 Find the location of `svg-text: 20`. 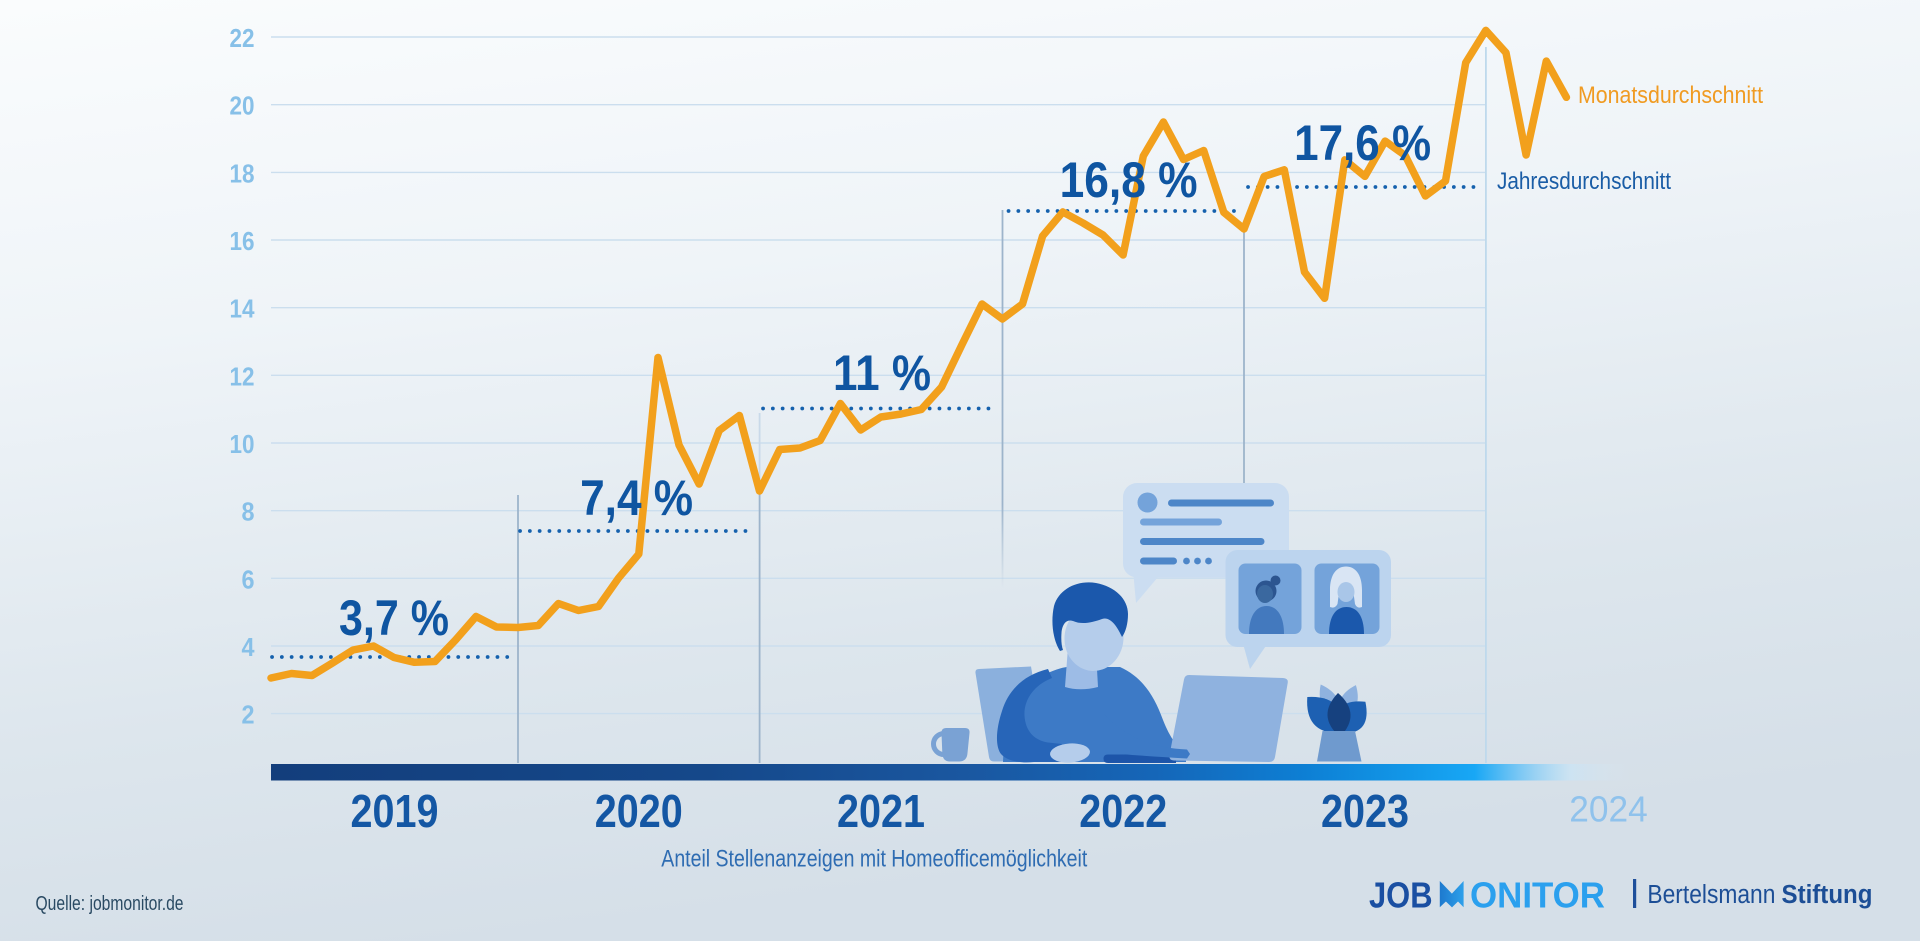

svg-text: 20 is located at coordinates (242, 106).